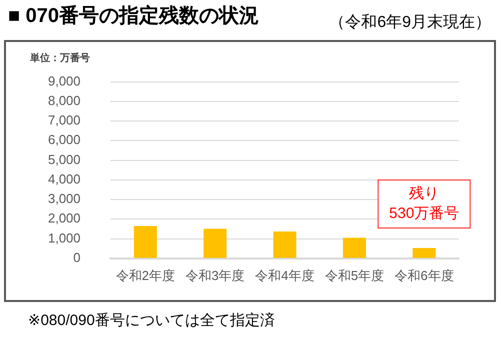 The width and height of the screenshot is (501, 338). Describe the element at coordinates (151, 320) in the screenshot. I see `text: ※080/090番号については全て指定済` at that location.